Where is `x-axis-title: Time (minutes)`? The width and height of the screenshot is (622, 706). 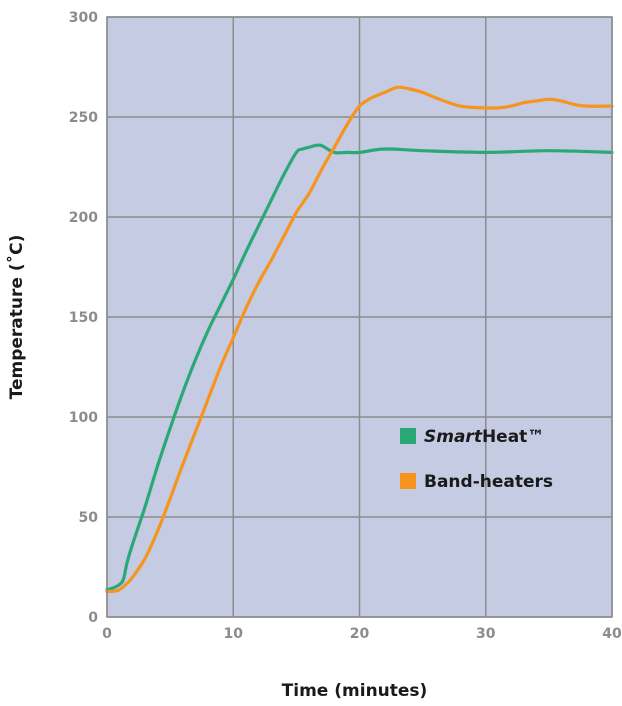
x-axis-title: Time (minutes) is located at coordinates (355, 691).